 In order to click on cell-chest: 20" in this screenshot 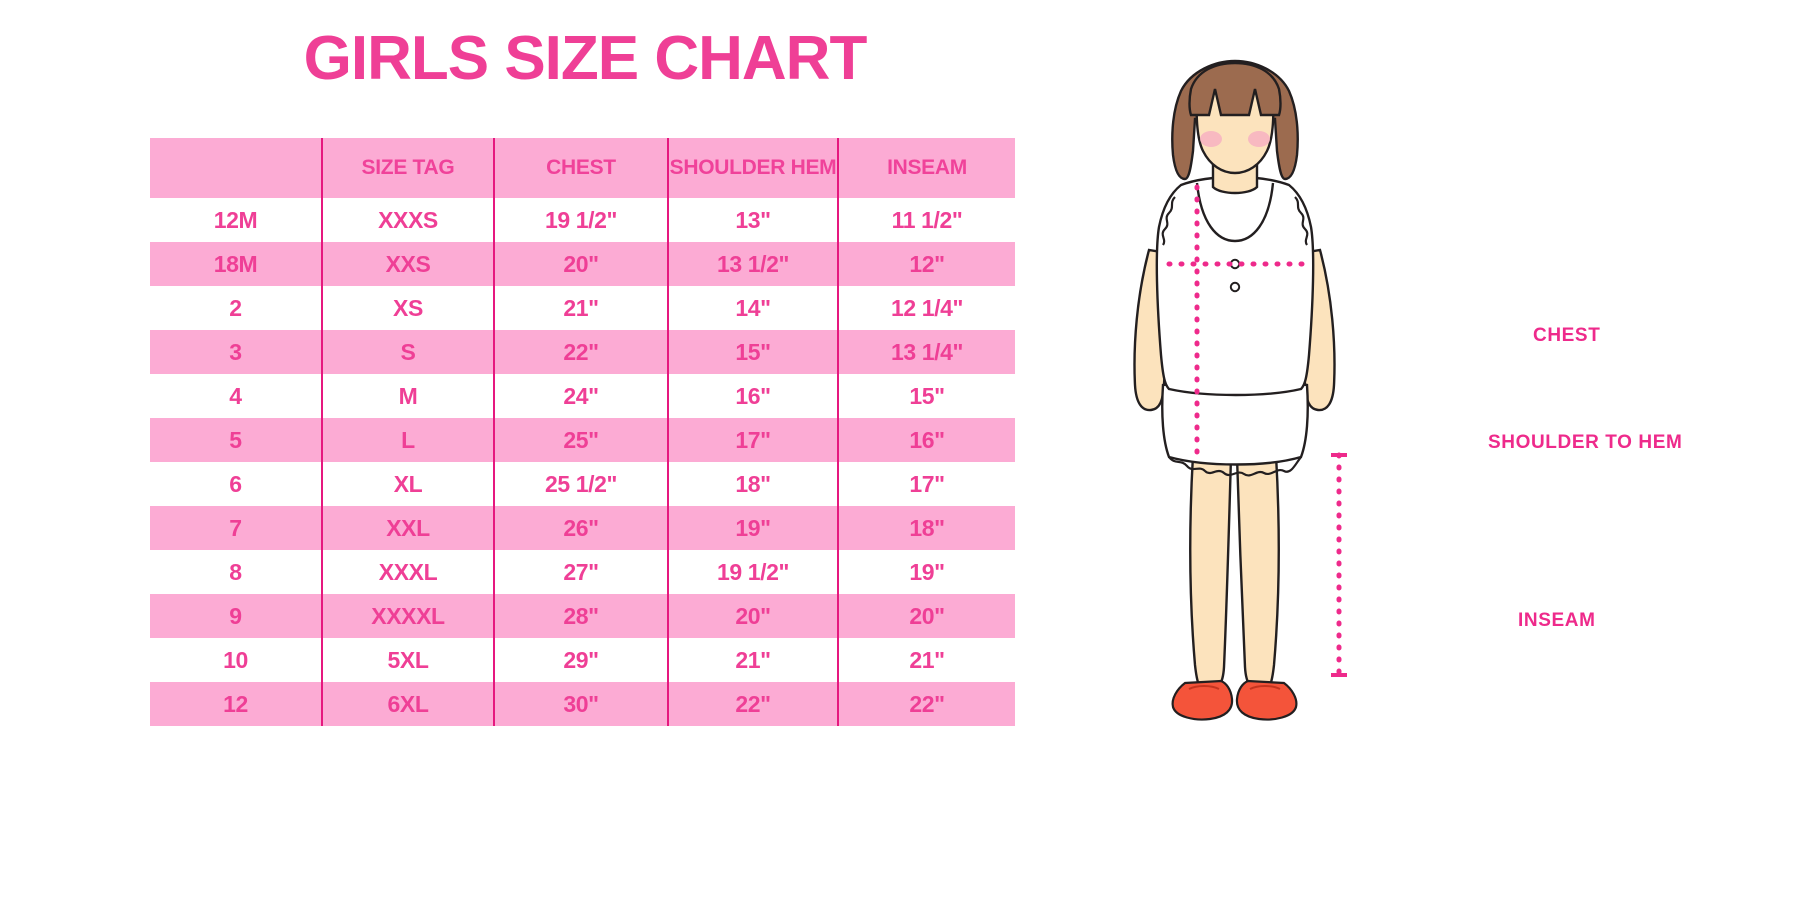, I will do `click(580, 264)`.